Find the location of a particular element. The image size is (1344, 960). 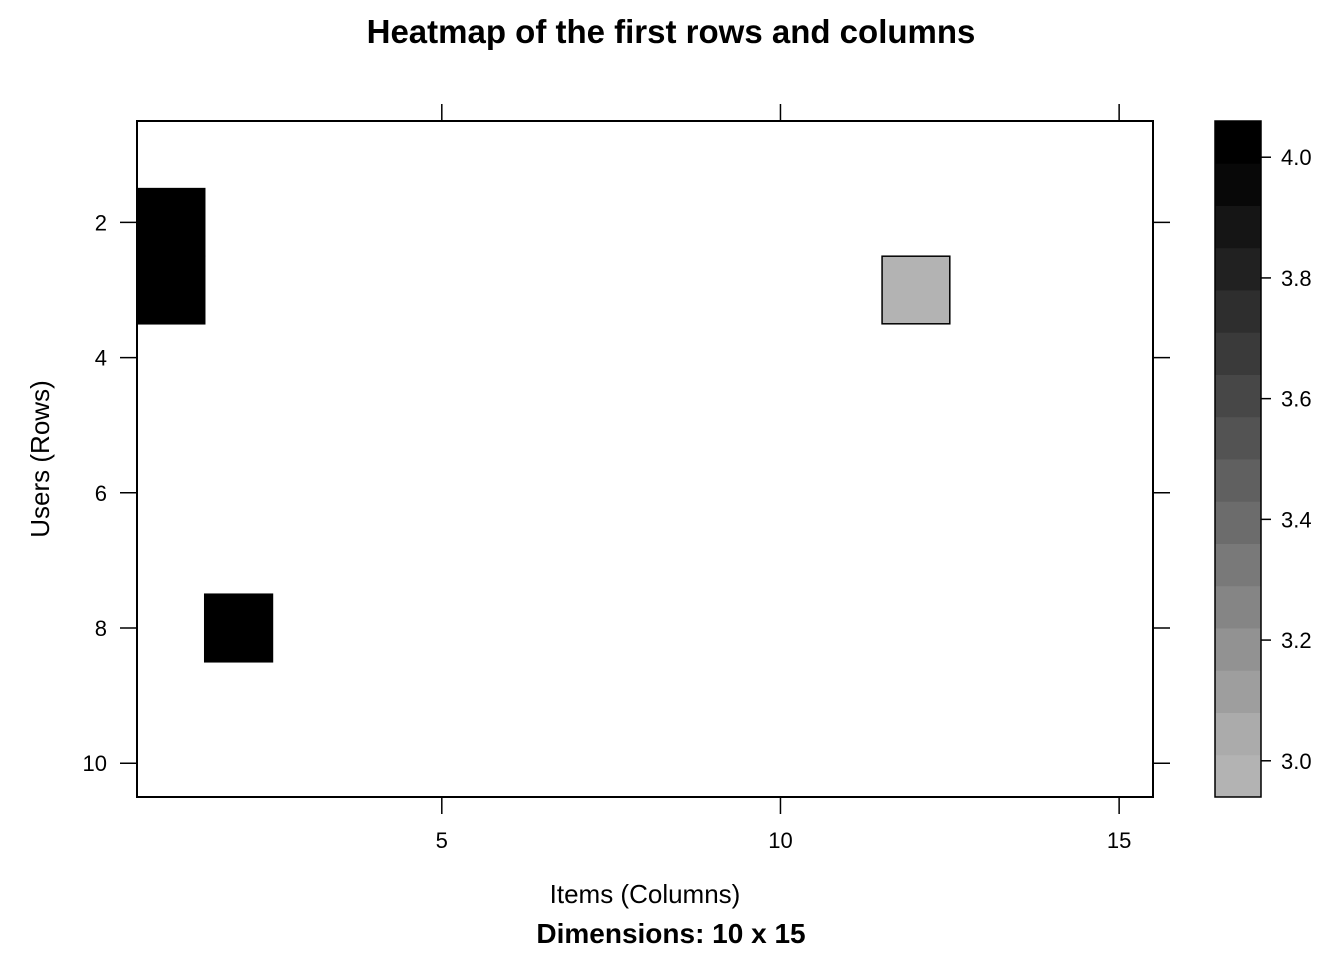

y-axis-title: Users (Rows) is located at coordinates (40, 458).